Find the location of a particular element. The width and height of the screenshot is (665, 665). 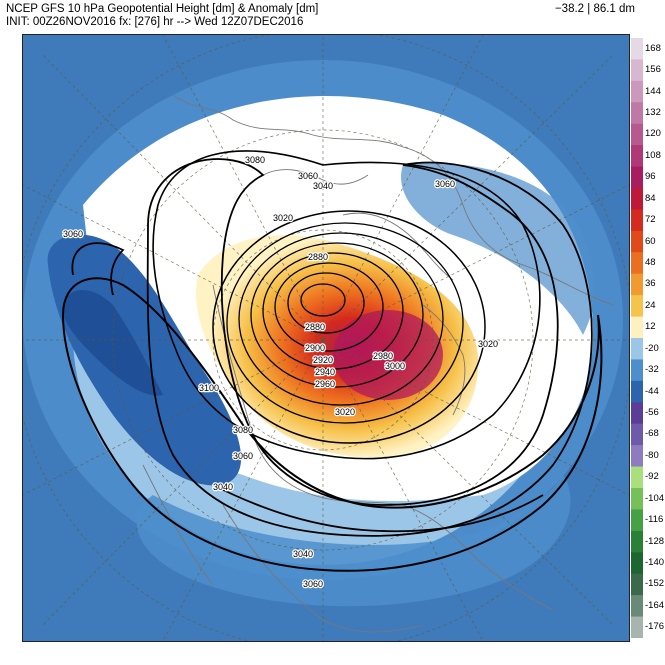

colorbar-tick-label: 12 is located at coordinates (650, 327).